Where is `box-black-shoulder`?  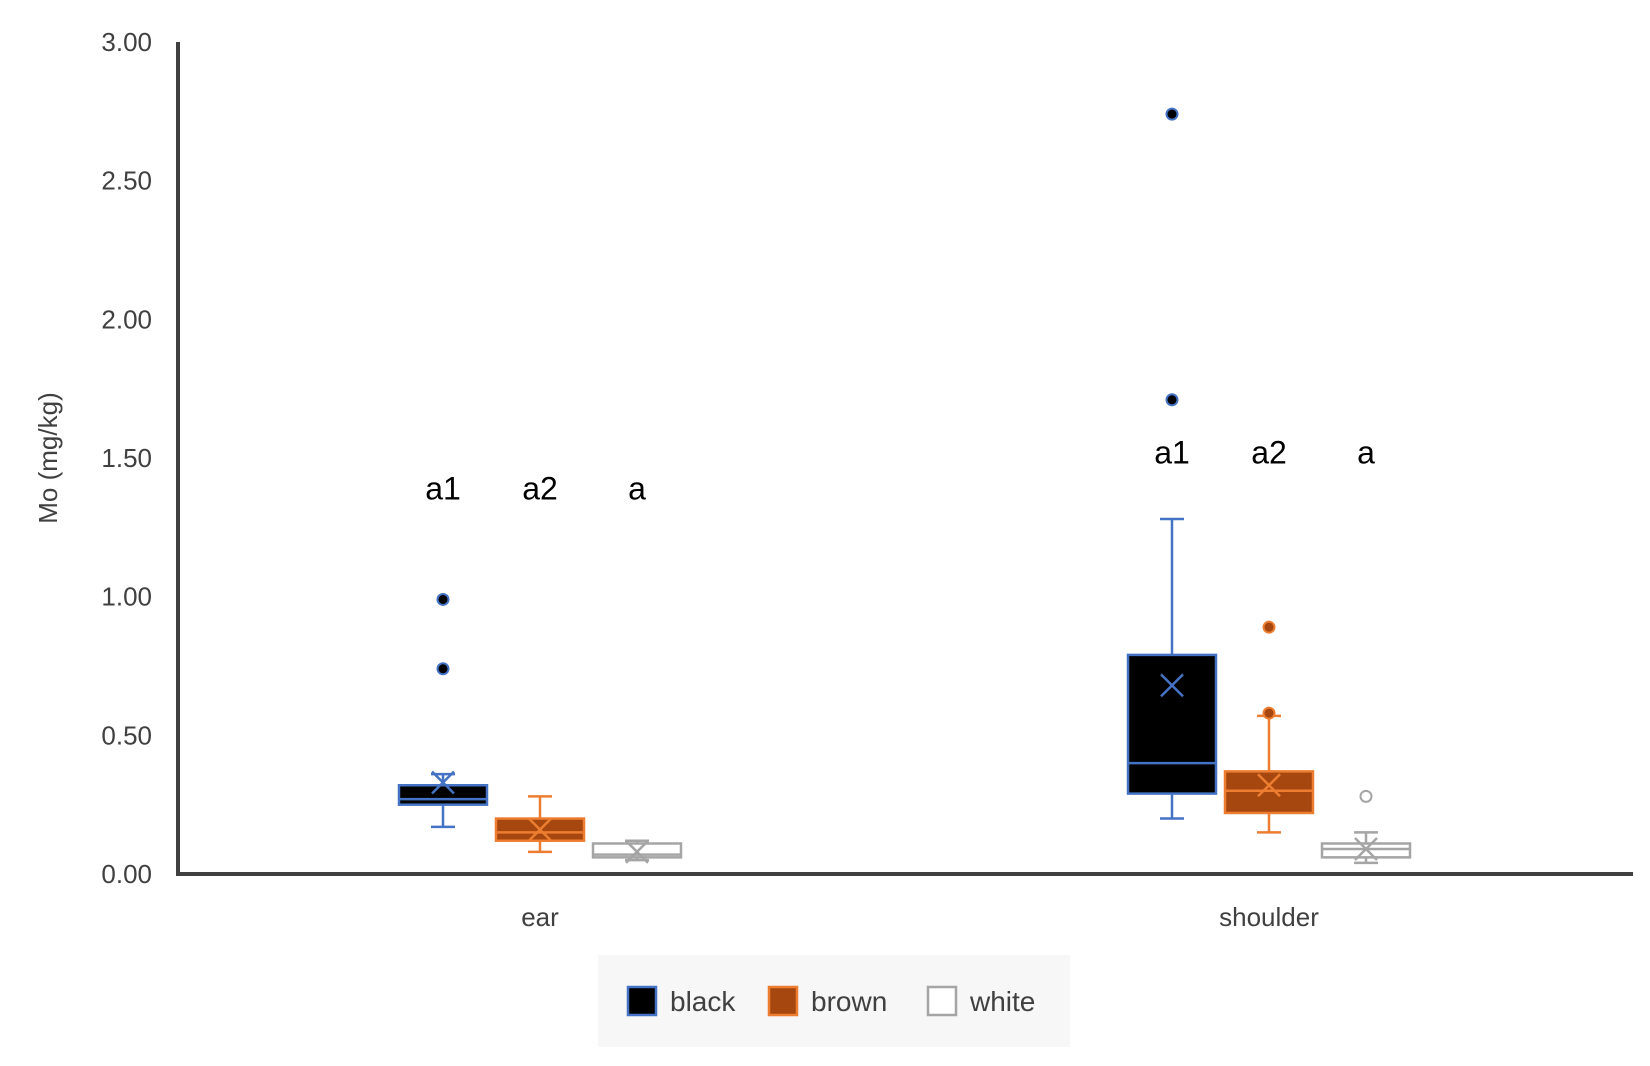 box-black-shoulder is located at coordinates (1172, 463).